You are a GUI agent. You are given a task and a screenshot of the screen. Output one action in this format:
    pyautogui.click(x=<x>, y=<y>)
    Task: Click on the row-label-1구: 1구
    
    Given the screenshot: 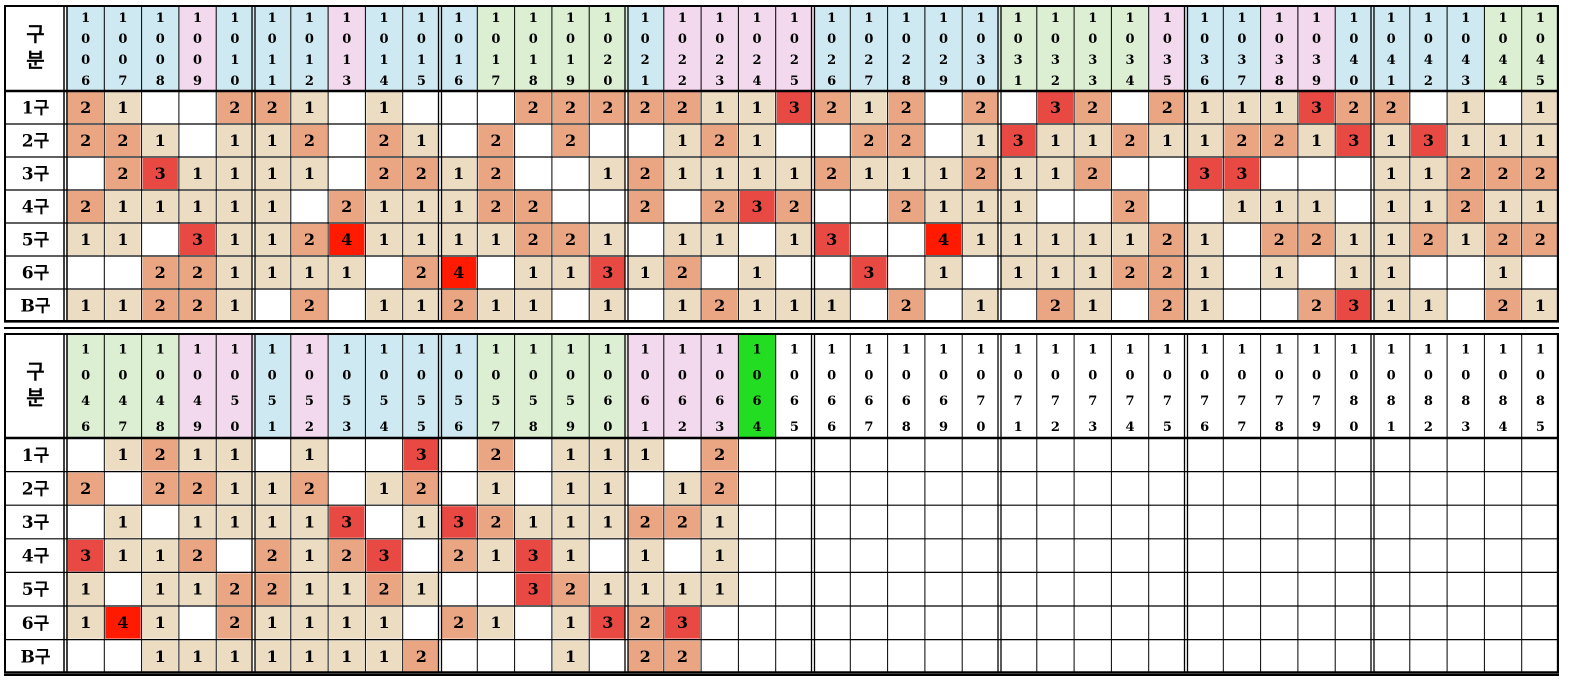 What is the action you would take?
    pyautogui.click(x=36, y=108)
    